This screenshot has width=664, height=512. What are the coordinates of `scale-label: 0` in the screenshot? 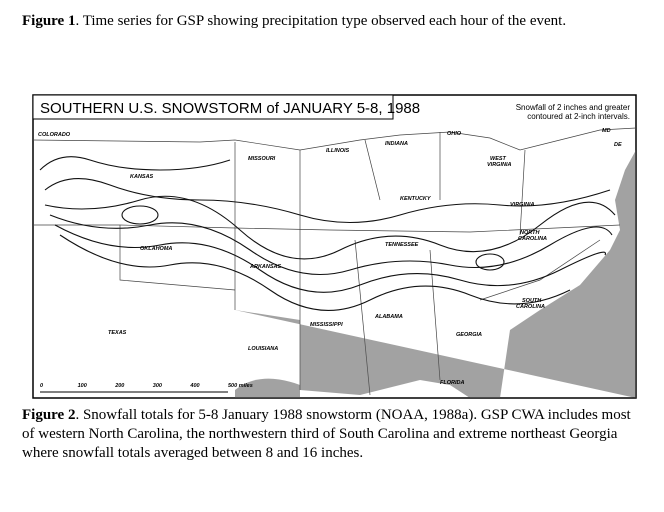 It's located at (41, 386).